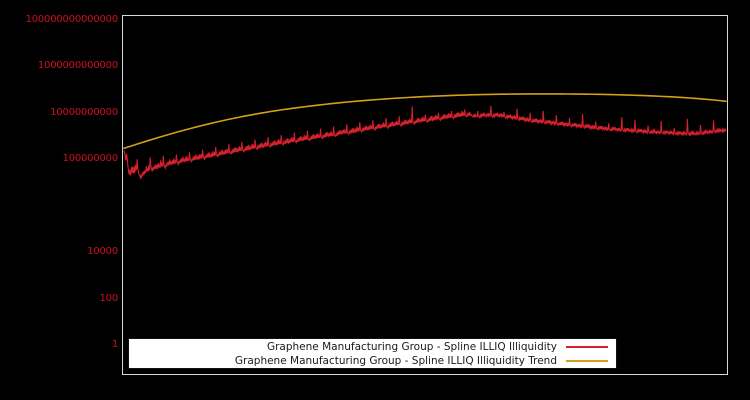  I want to click on y-axis-tick-label: 100, so click(109, 298).